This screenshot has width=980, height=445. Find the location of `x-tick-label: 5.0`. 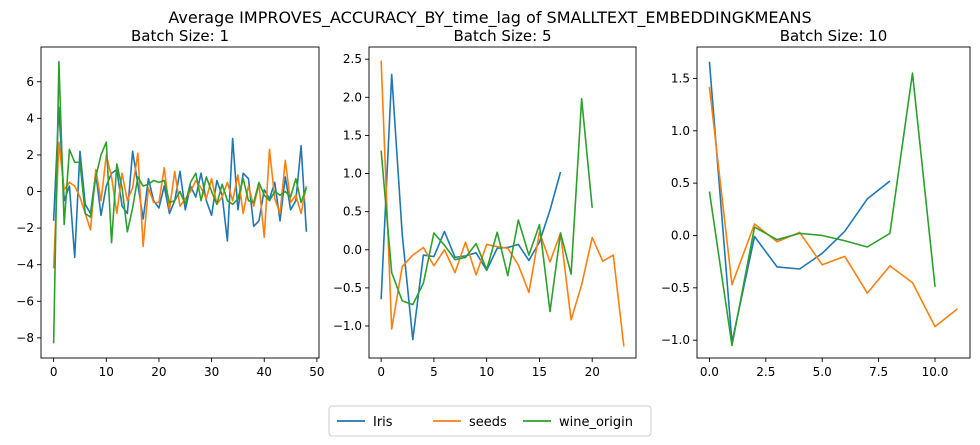

x-tick-label: 5.0 is located at coordinates (822, 372).